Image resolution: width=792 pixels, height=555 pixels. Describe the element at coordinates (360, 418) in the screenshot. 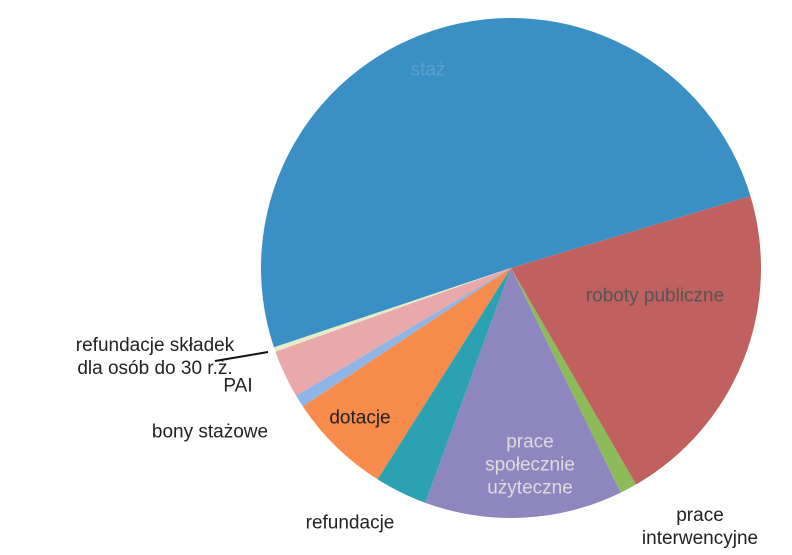

I see `slice-label: dotacje` at that location.